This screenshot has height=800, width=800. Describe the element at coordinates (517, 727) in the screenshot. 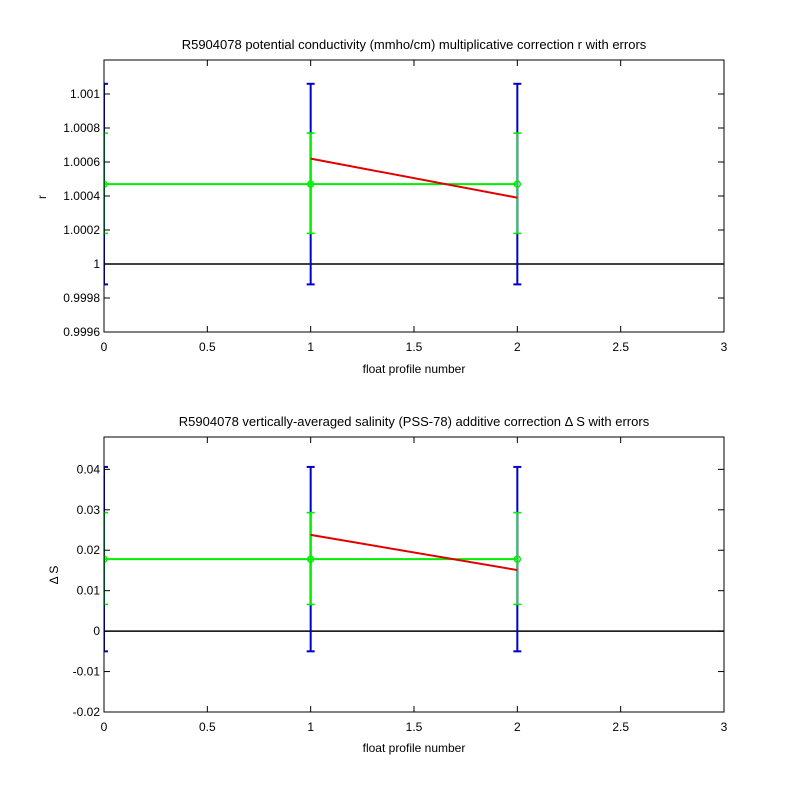

I see `chart-bottom-x-tick-label: 2` at that location.